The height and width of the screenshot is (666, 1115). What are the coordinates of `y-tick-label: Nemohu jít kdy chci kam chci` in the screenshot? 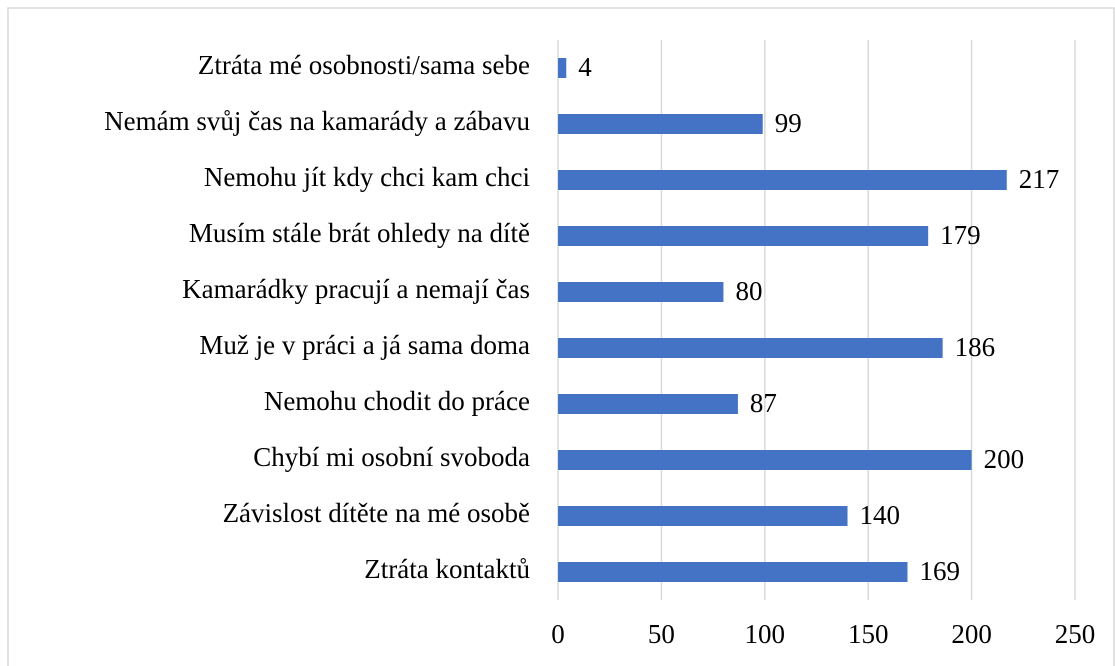 It's located at (367, 177).